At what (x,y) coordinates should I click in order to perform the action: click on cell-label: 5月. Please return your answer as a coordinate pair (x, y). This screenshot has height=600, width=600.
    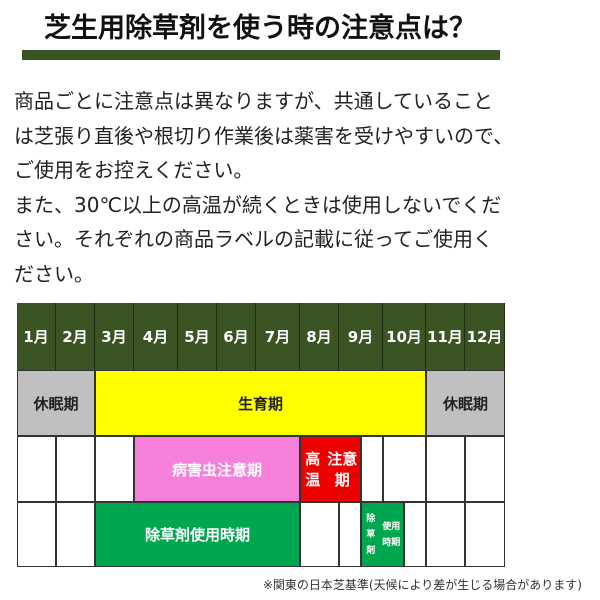
    Looking at the image, I should click on (197, 337).